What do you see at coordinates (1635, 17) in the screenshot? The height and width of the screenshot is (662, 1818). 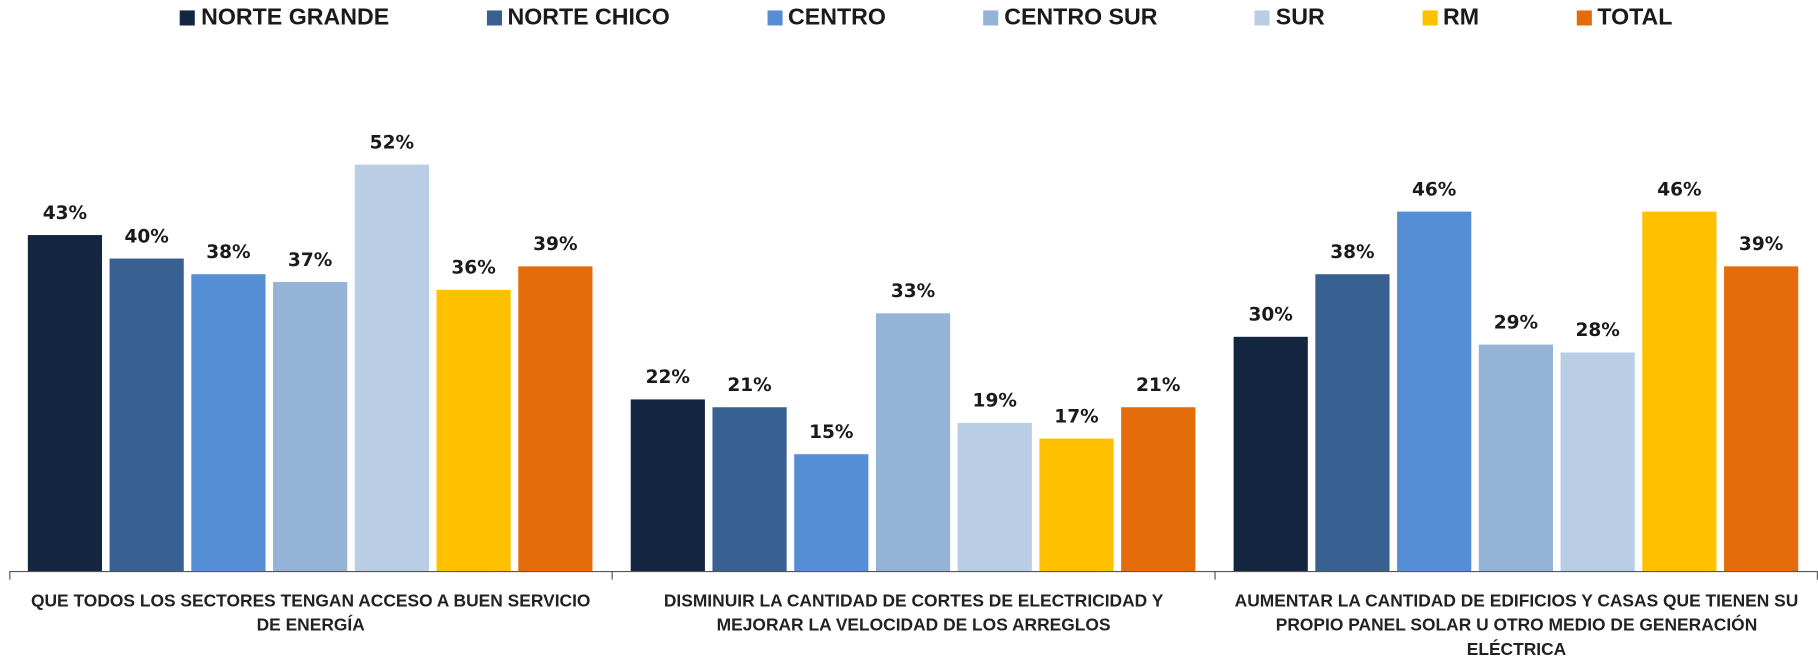 I see `legend-label: TOTAL` at bounding box center [1635, 17].